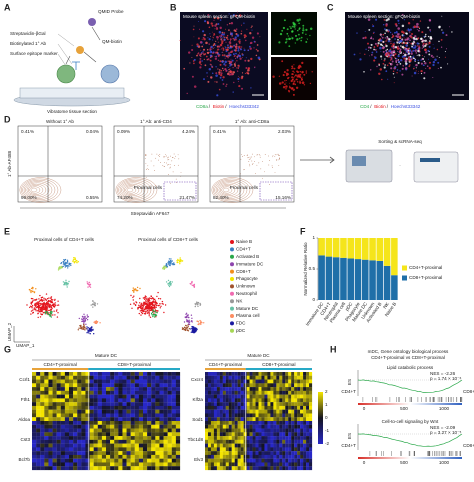  Describe the element at coordinates (278, 364) in the screenshot. I see `group-label: CD8+T-proximal` at that location.